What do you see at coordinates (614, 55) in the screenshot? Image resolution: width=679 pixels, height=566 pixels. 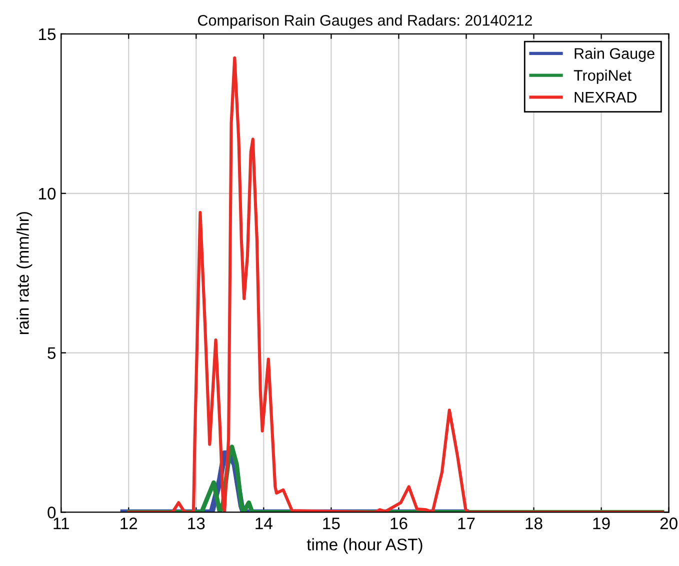 I see `legend-label: Rain Gauge` at bounding box center [614, 55].